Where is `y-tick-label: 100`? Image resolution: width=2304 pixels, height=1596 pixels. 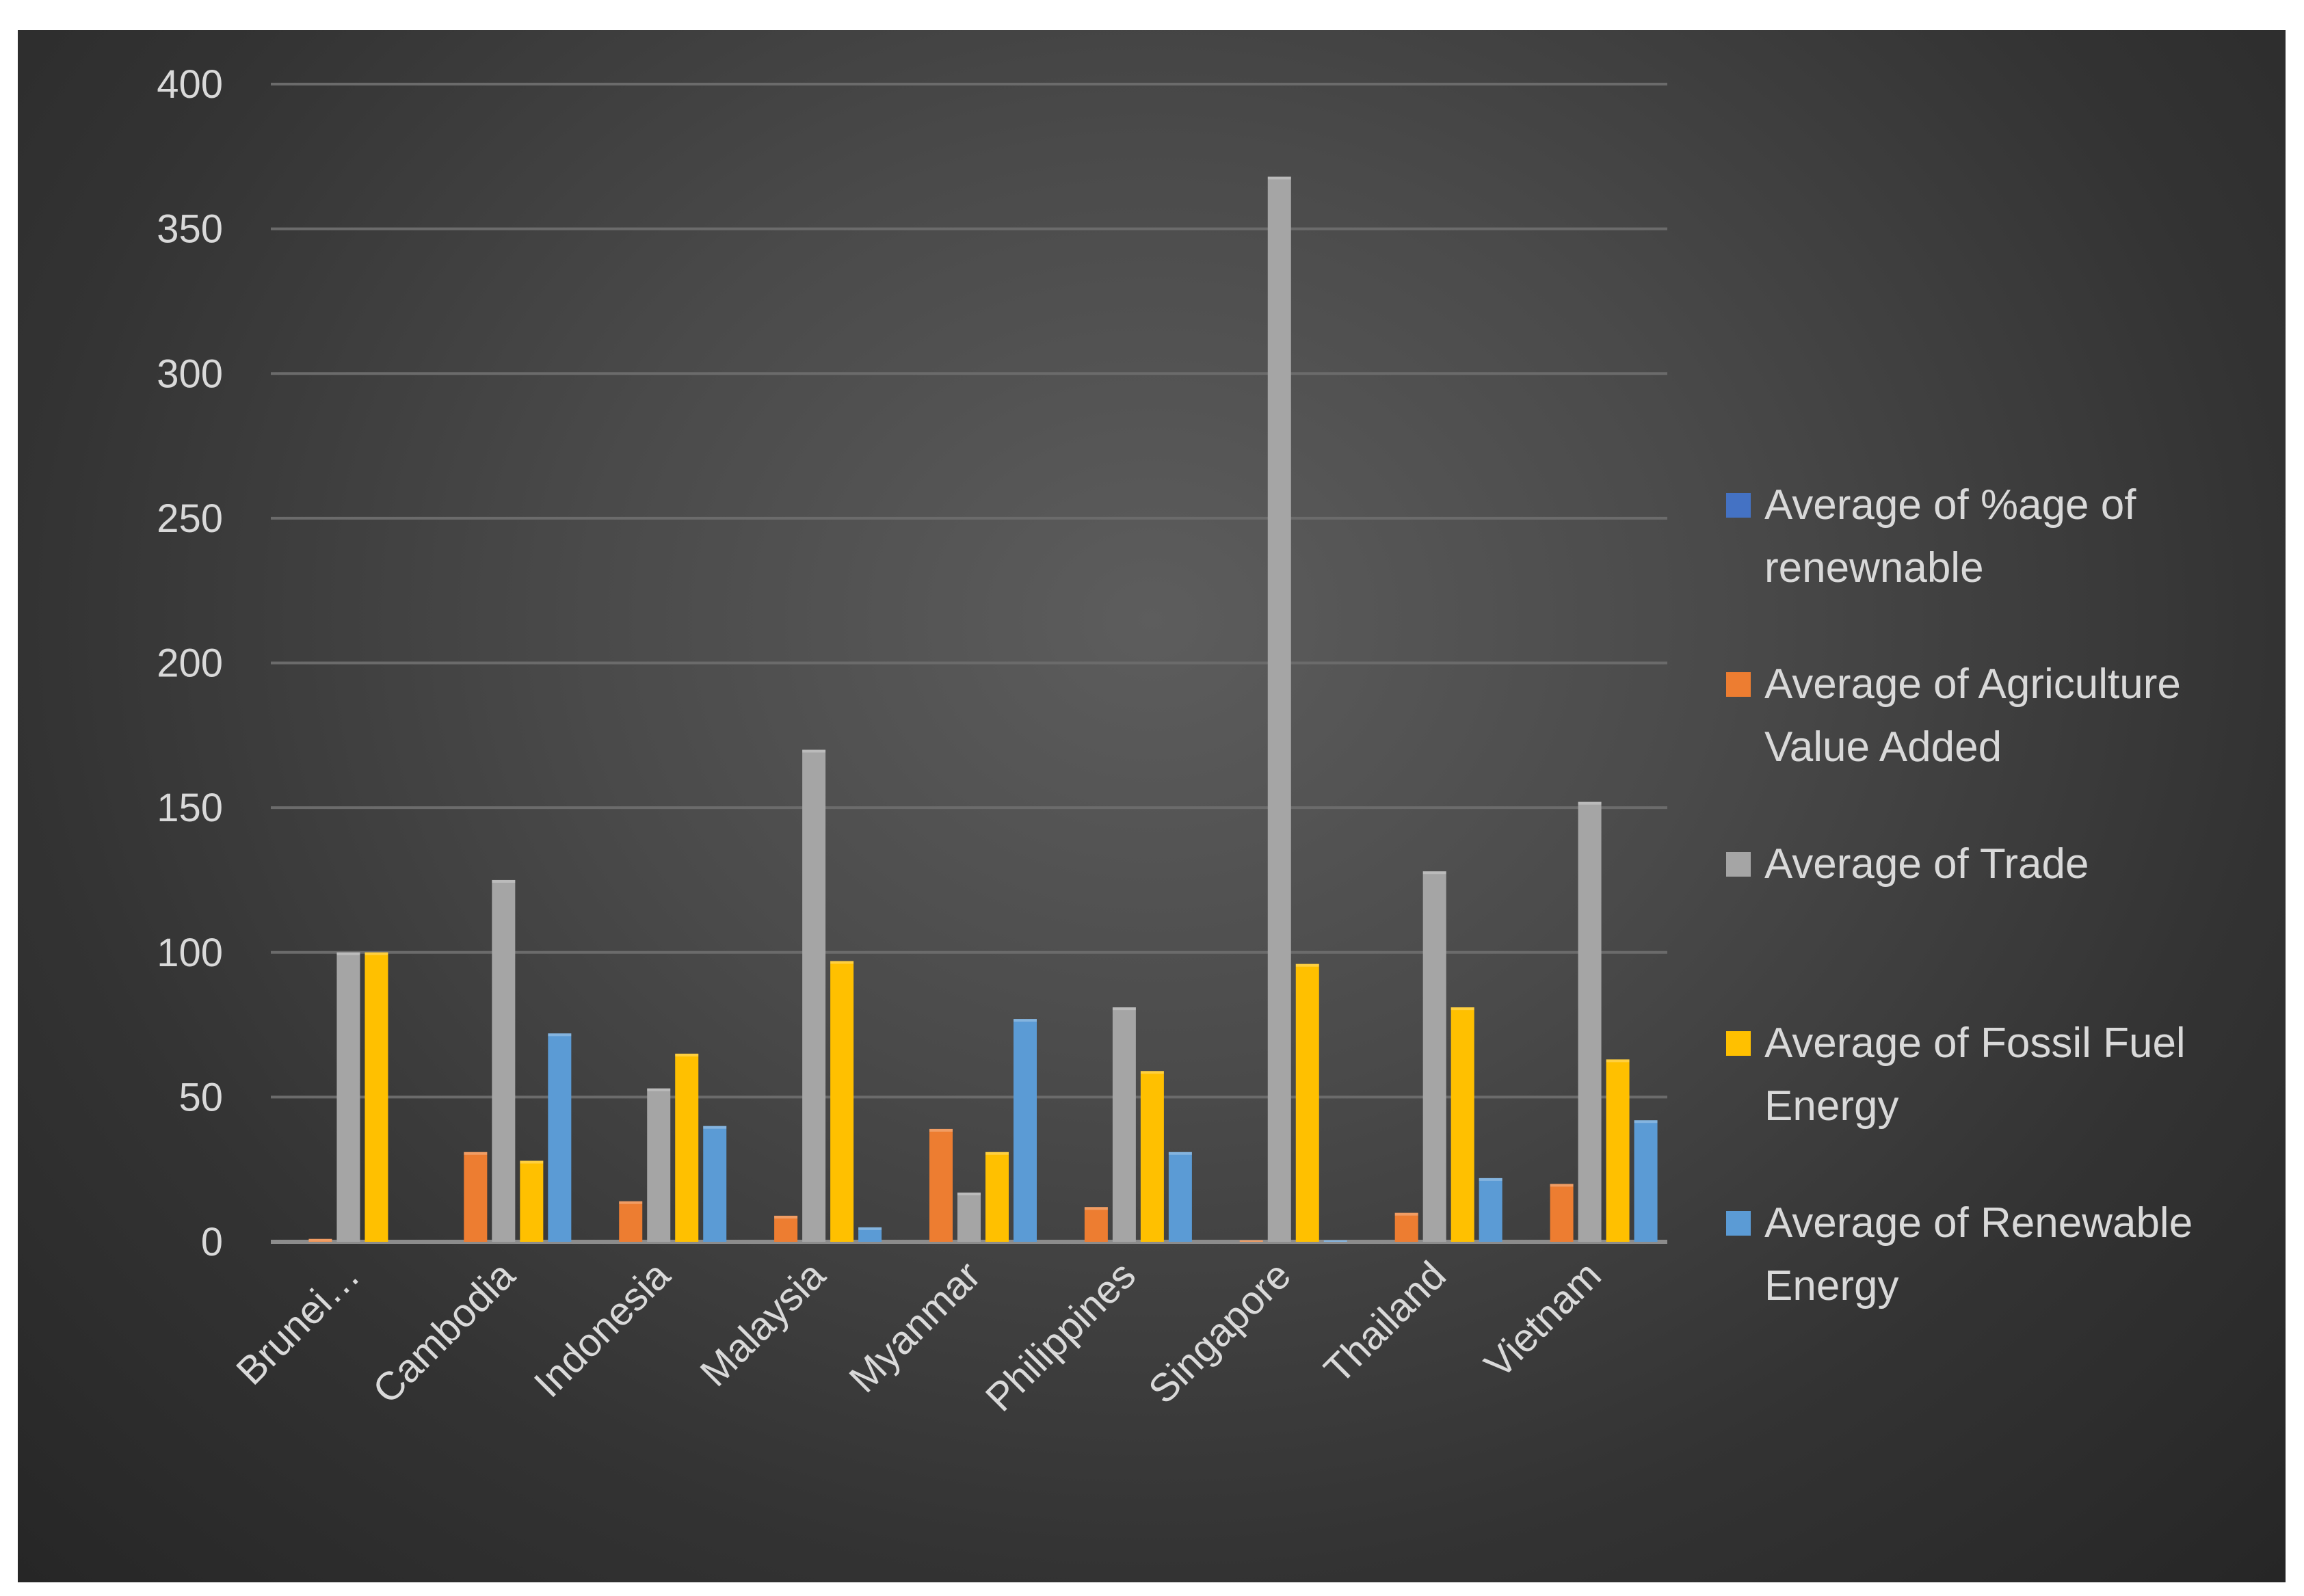 y-tick-label: 100 is located at coordinates (190, 953).